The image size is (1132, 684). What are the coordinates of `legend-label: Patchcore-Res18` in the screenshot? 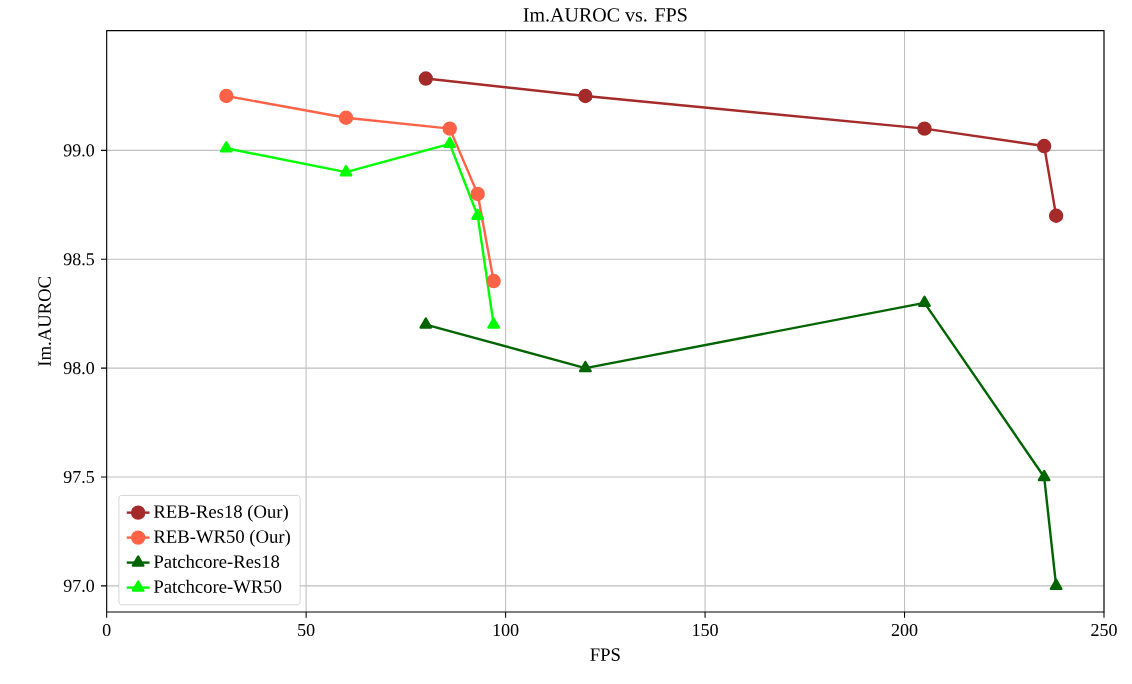 It's located at (216, 561).